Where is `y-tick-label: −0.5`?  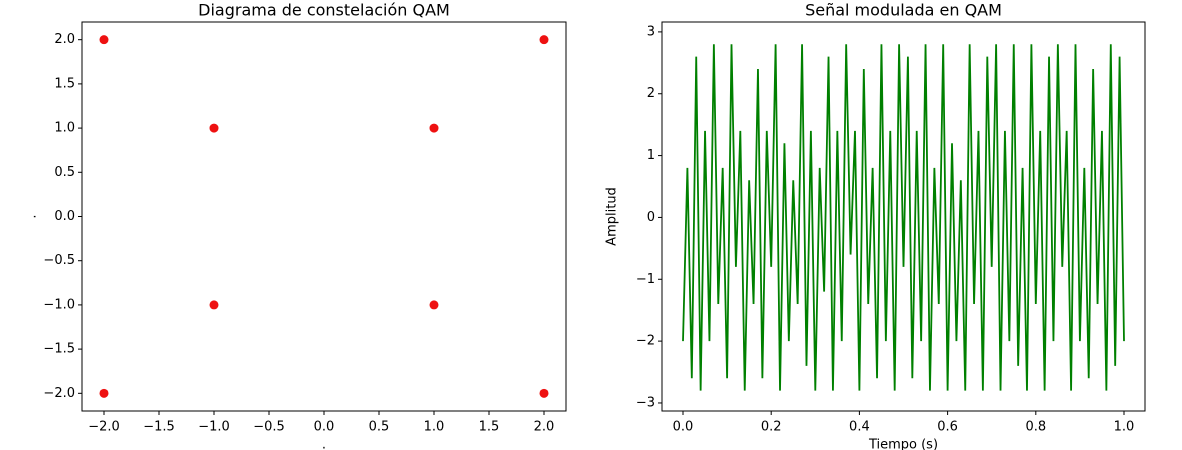
y-tick-label: −0.5 is located at coordinates (59, 260).